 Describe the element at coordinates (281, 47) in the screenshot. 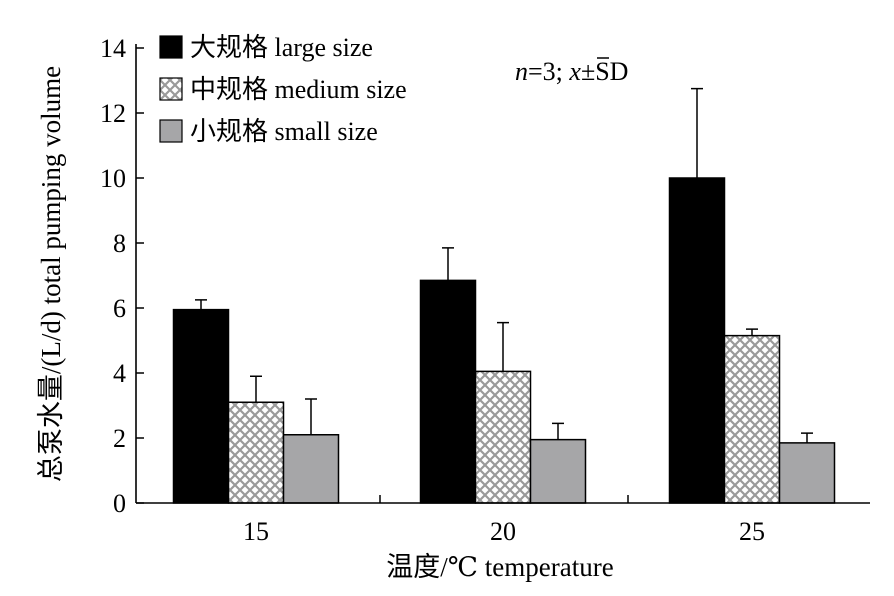

I see `legend-label-1: 大规格 large size` at that location.